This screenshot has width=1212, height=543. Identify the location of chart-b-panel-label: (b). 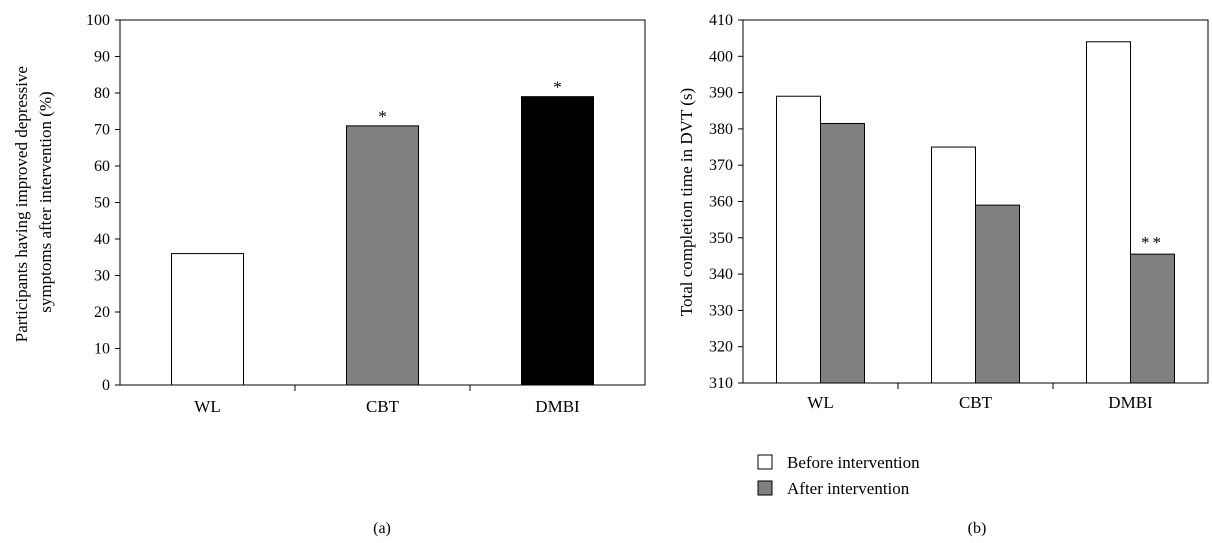
(977, 528).